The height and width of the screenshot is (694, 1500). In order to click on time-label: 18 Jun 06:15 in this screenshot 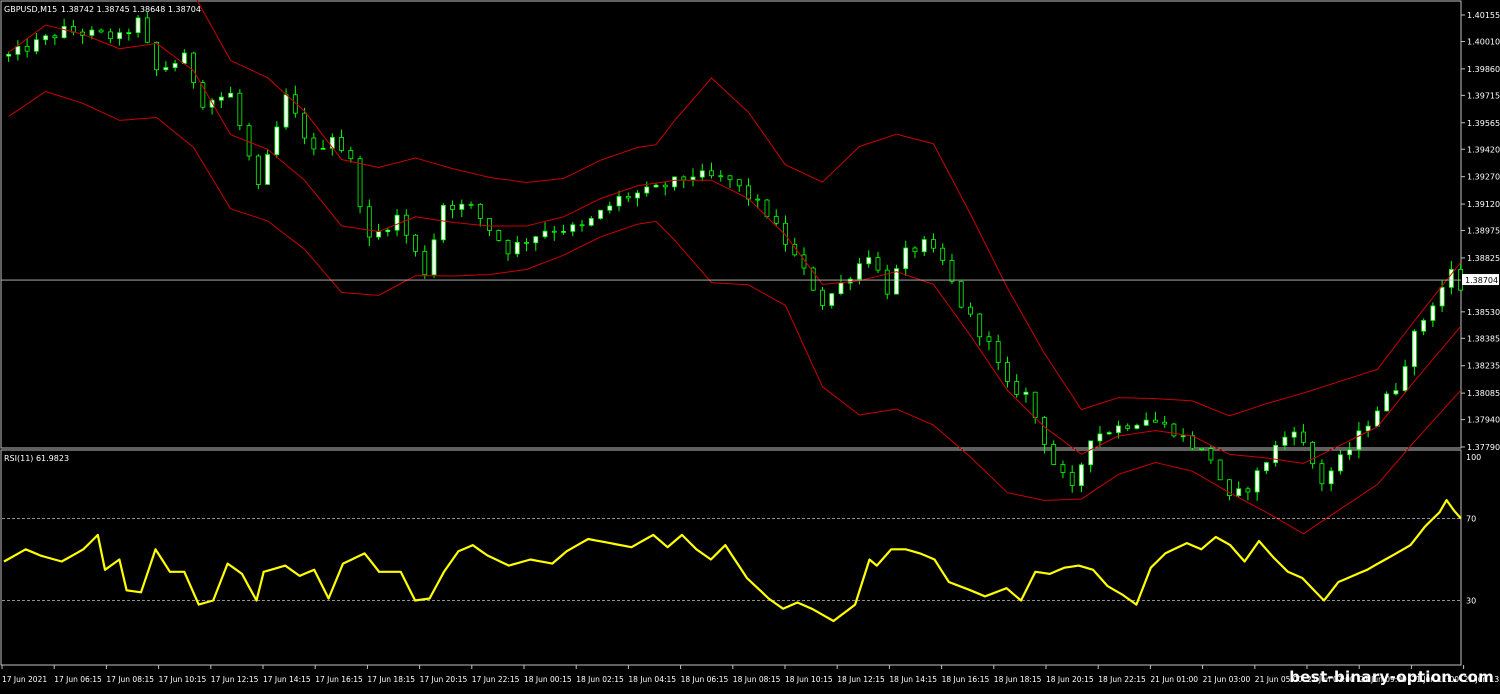, I will do `click(705, 679)`.